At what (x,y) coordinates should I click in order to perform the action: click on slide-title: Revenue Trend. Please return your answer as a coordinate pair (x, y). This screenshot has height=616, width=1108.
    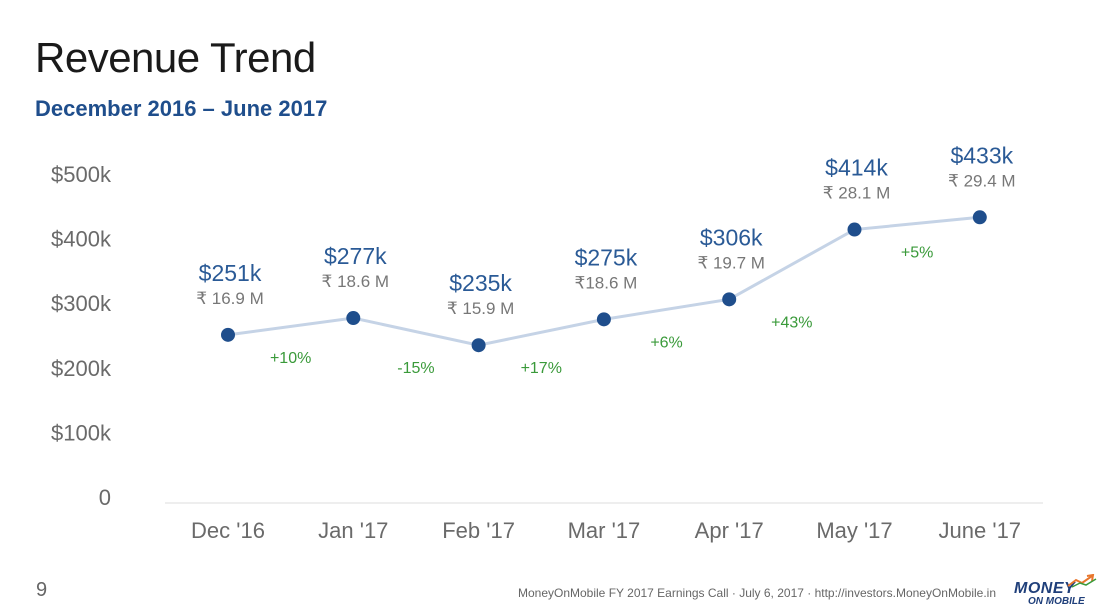
    Looking at the image, I should click on (175, 57).